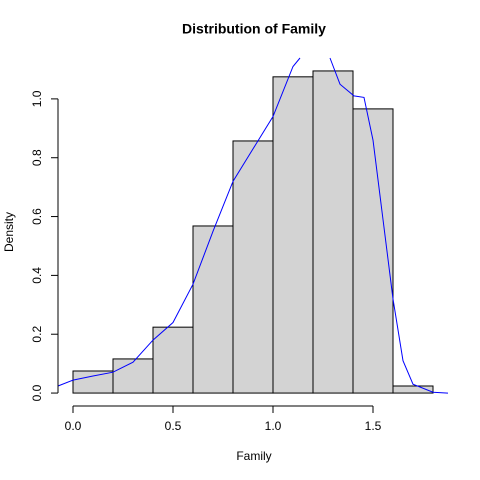 The image size is (480, 480). I want to click on y-tick-label: 0.8, so click(37, 157).